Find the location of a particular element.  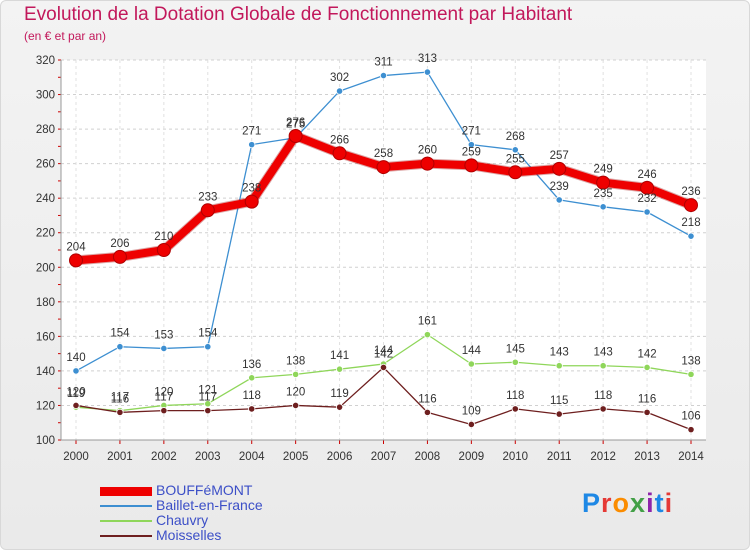

data-label: 239 is located at coordinates (559, 187).